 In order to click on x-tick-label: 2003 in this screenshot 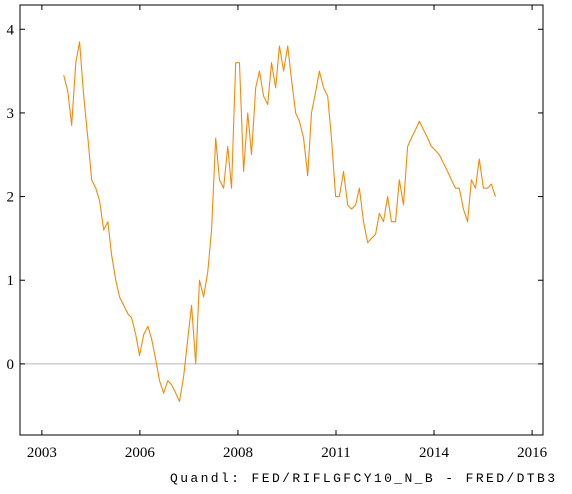, I will do `click(42, 453)`.